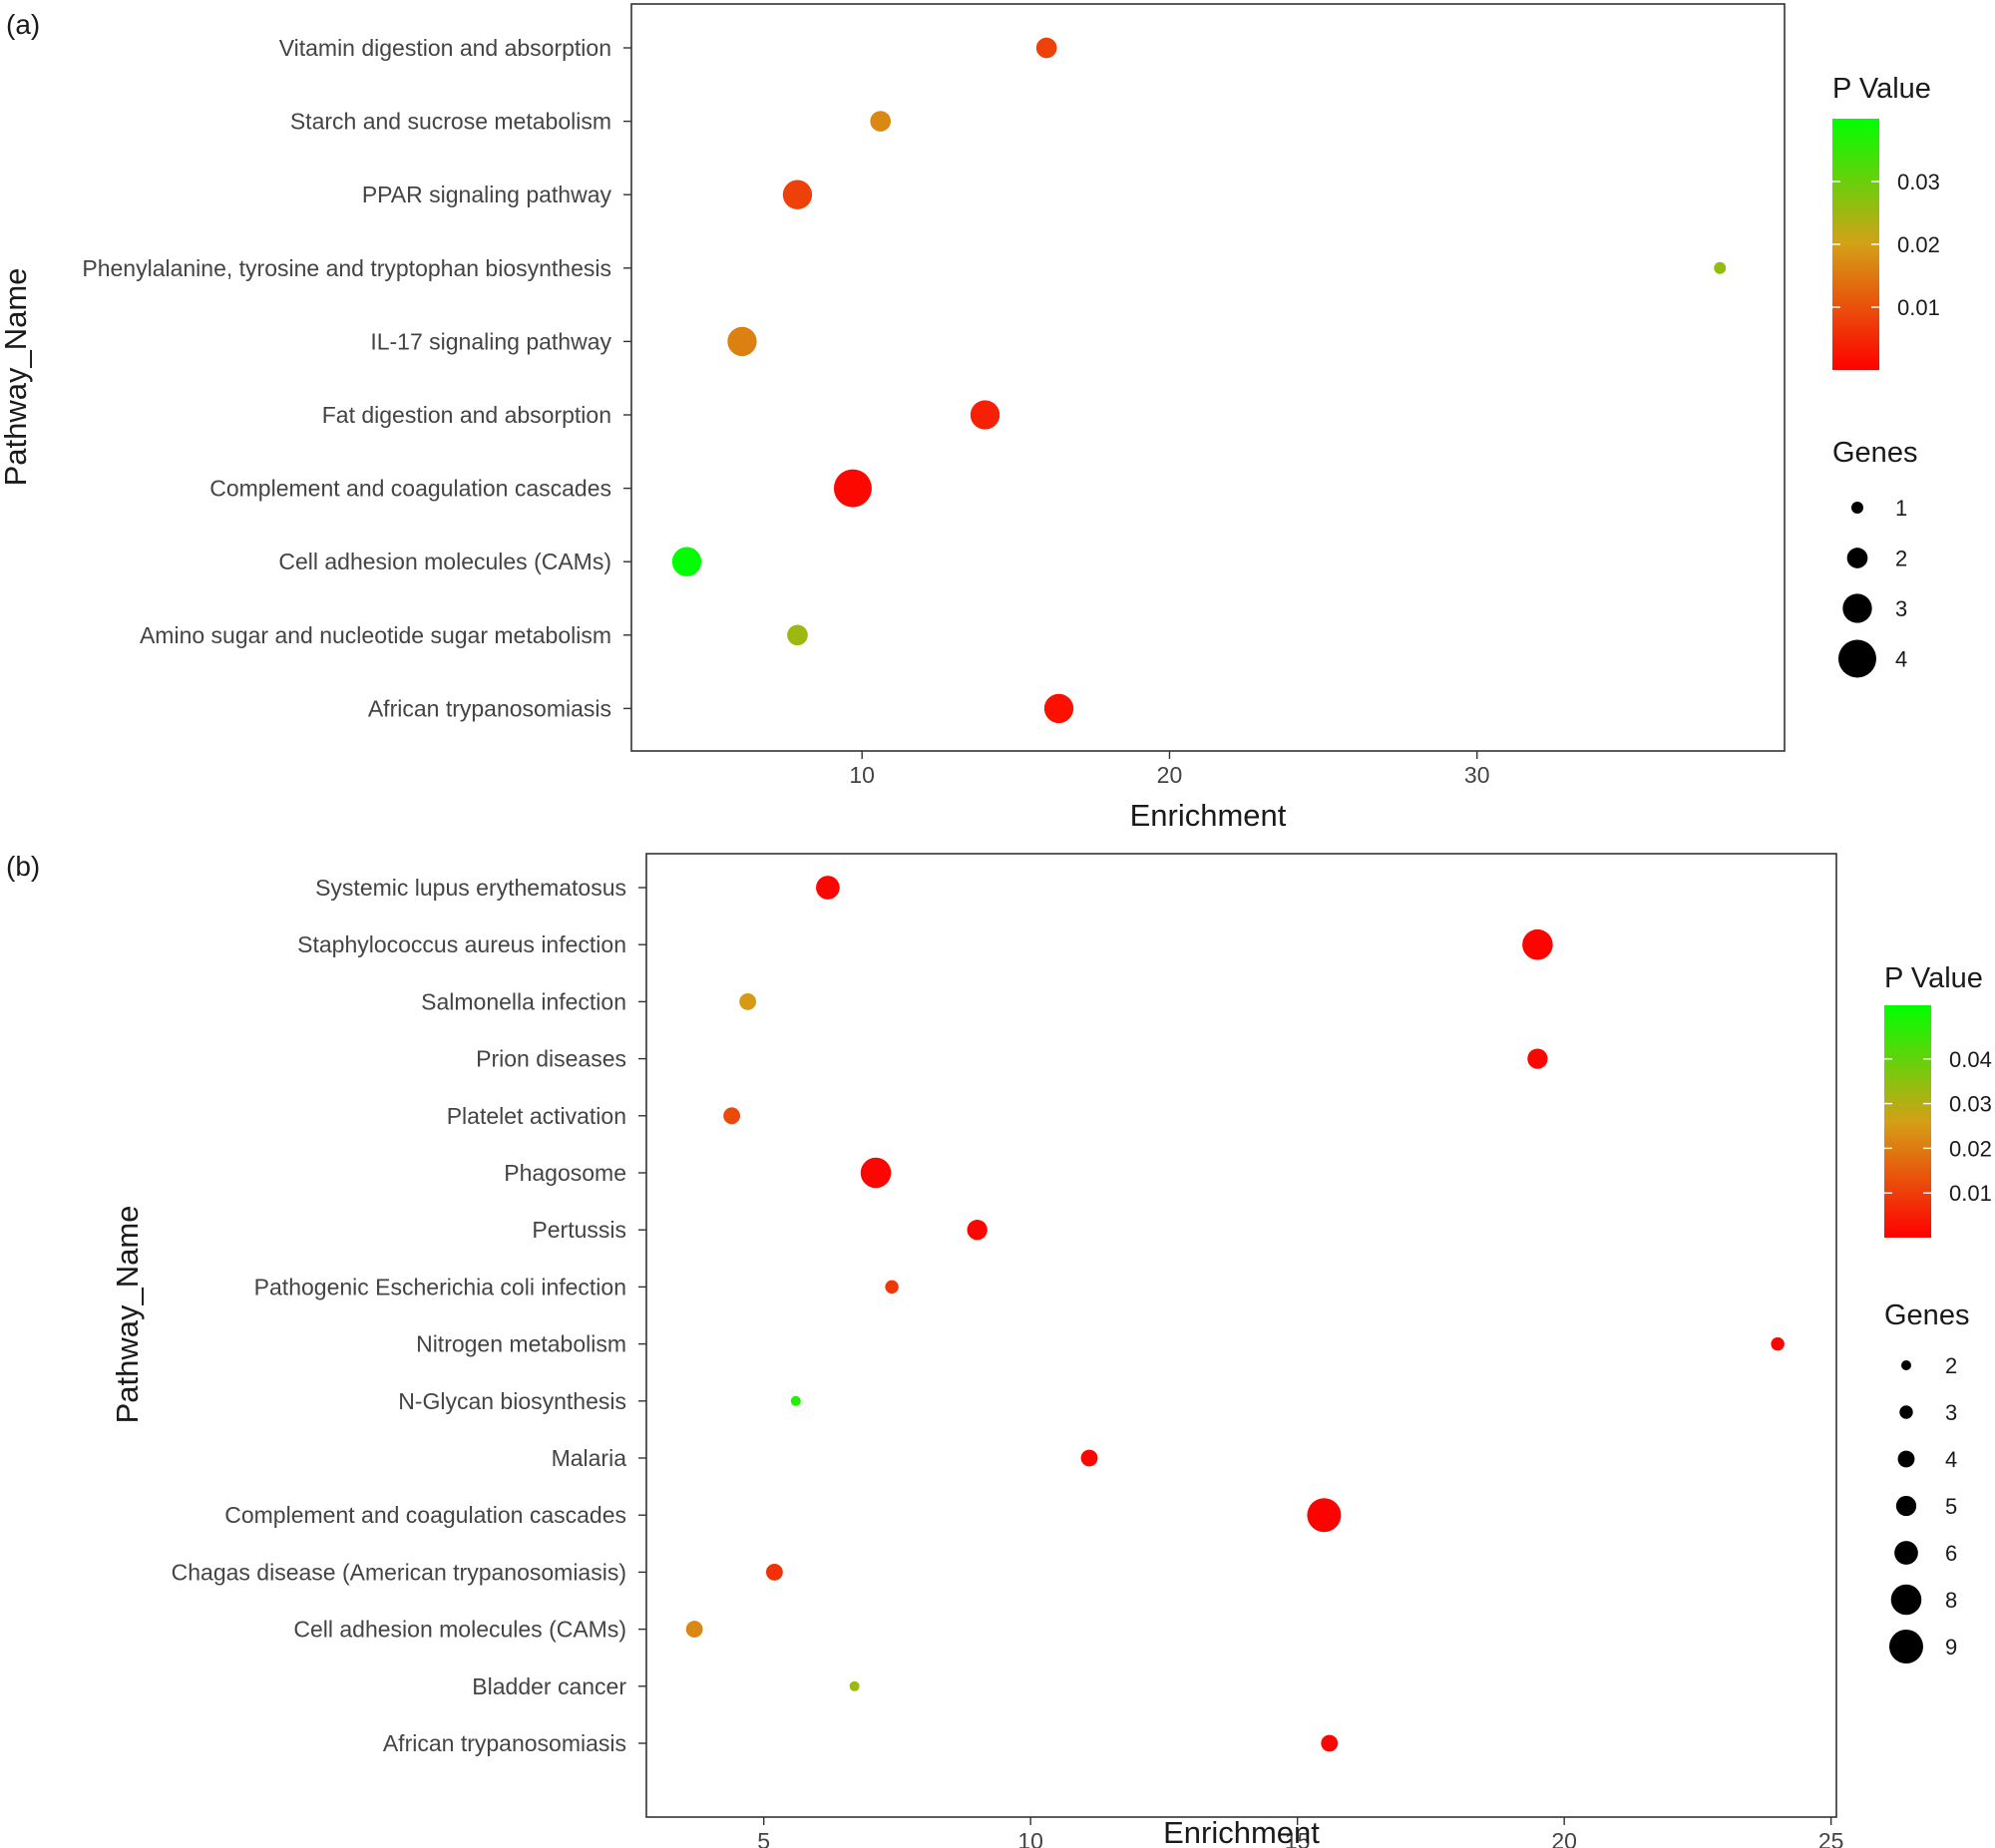 This screenshot has width=1995, height=1848. Describe the element at coordinates (536, 1116) in the screenshot. I see `y-tick-label: Platelet activation` at that location.